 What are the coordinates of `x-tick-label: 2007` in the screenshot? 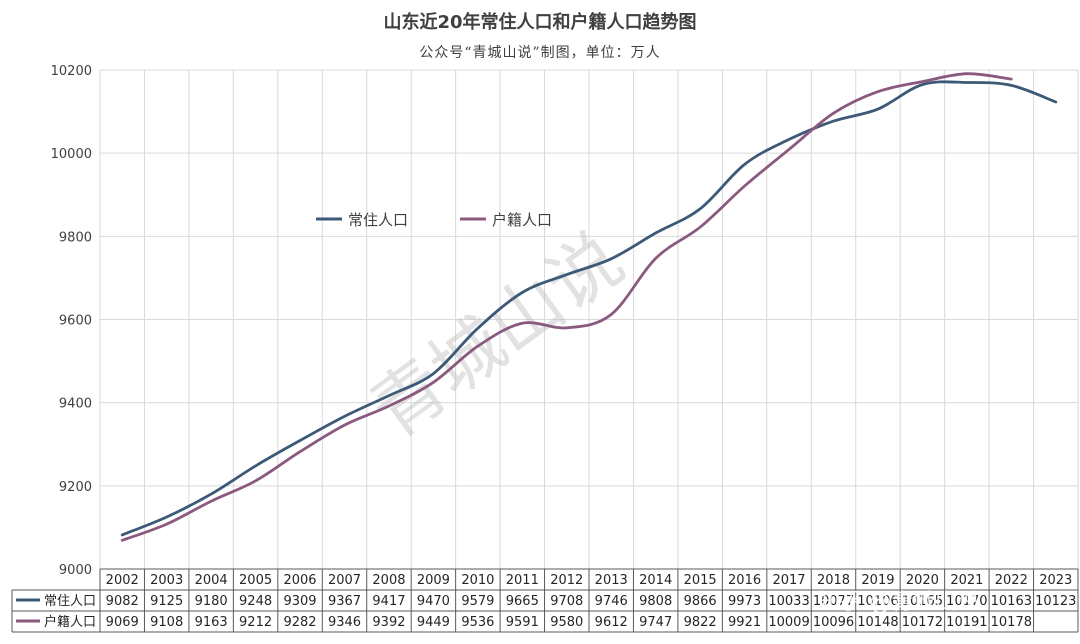 It's located at (344, 580).